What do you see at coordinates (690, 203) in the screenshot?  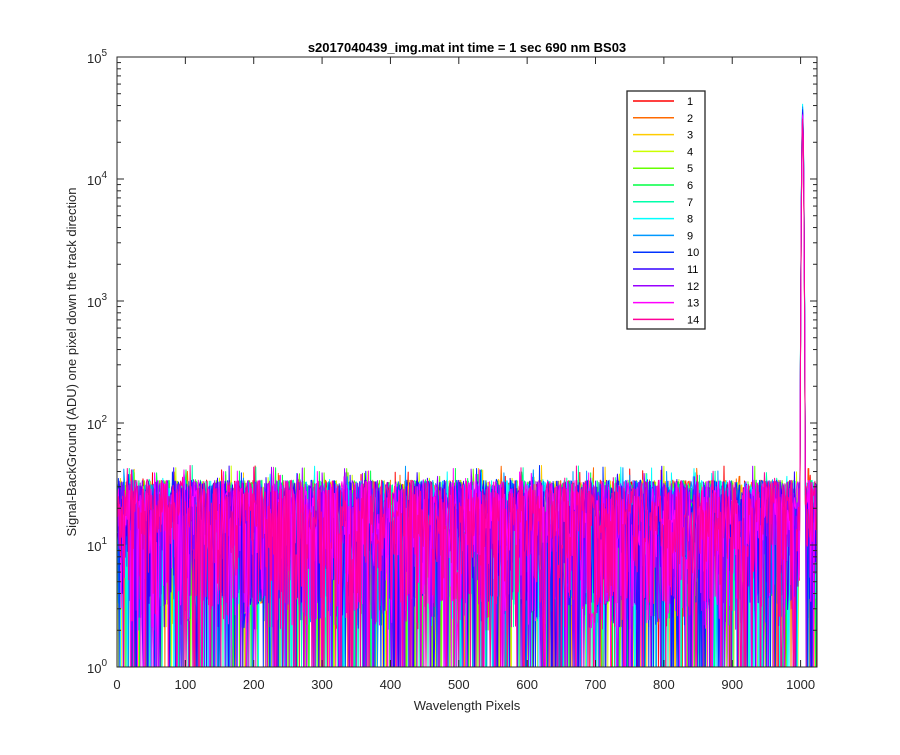 I see `legend-label-7: 7` at bounding box center [690, 203].